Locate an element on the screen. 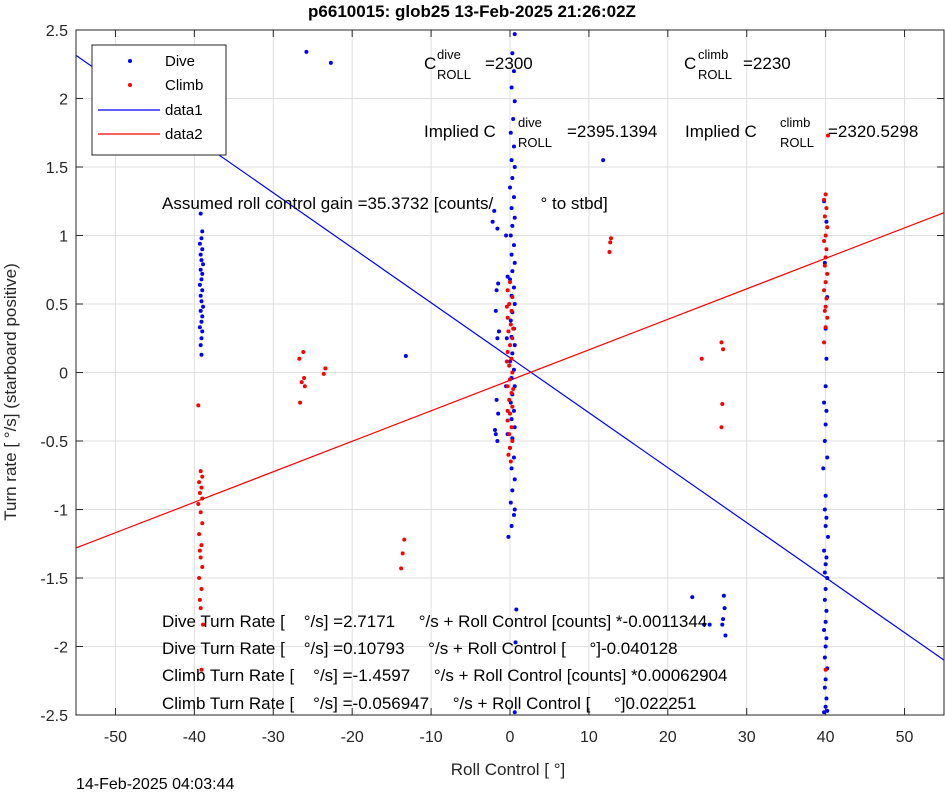  c-dive-sub: ROLL is located at coordinates (454, 74).